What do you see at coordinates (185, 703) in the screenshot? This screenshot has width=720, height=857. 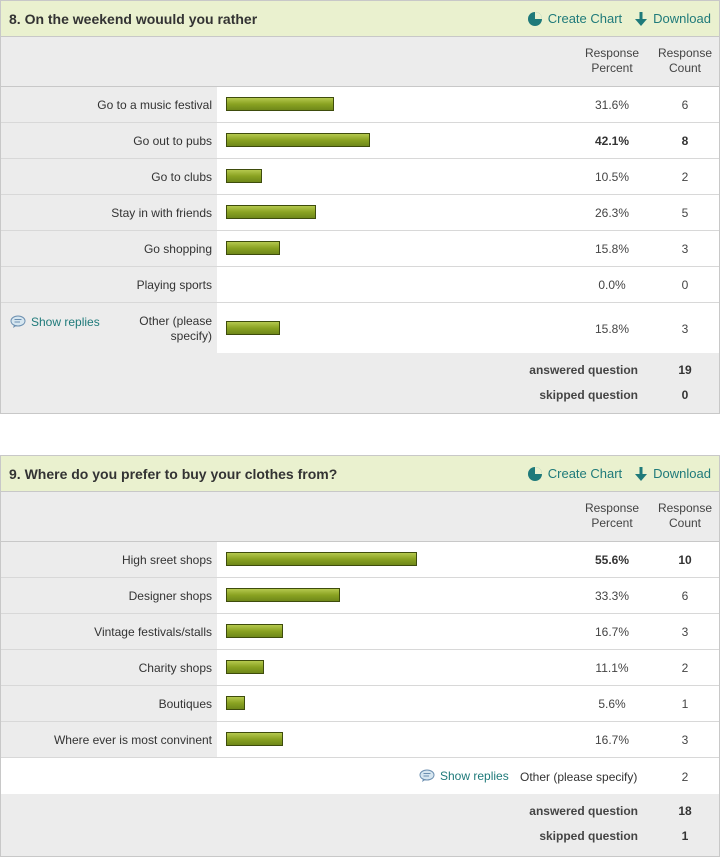 I see `answer-label: Boutiques` at bounding box center [185, 703].